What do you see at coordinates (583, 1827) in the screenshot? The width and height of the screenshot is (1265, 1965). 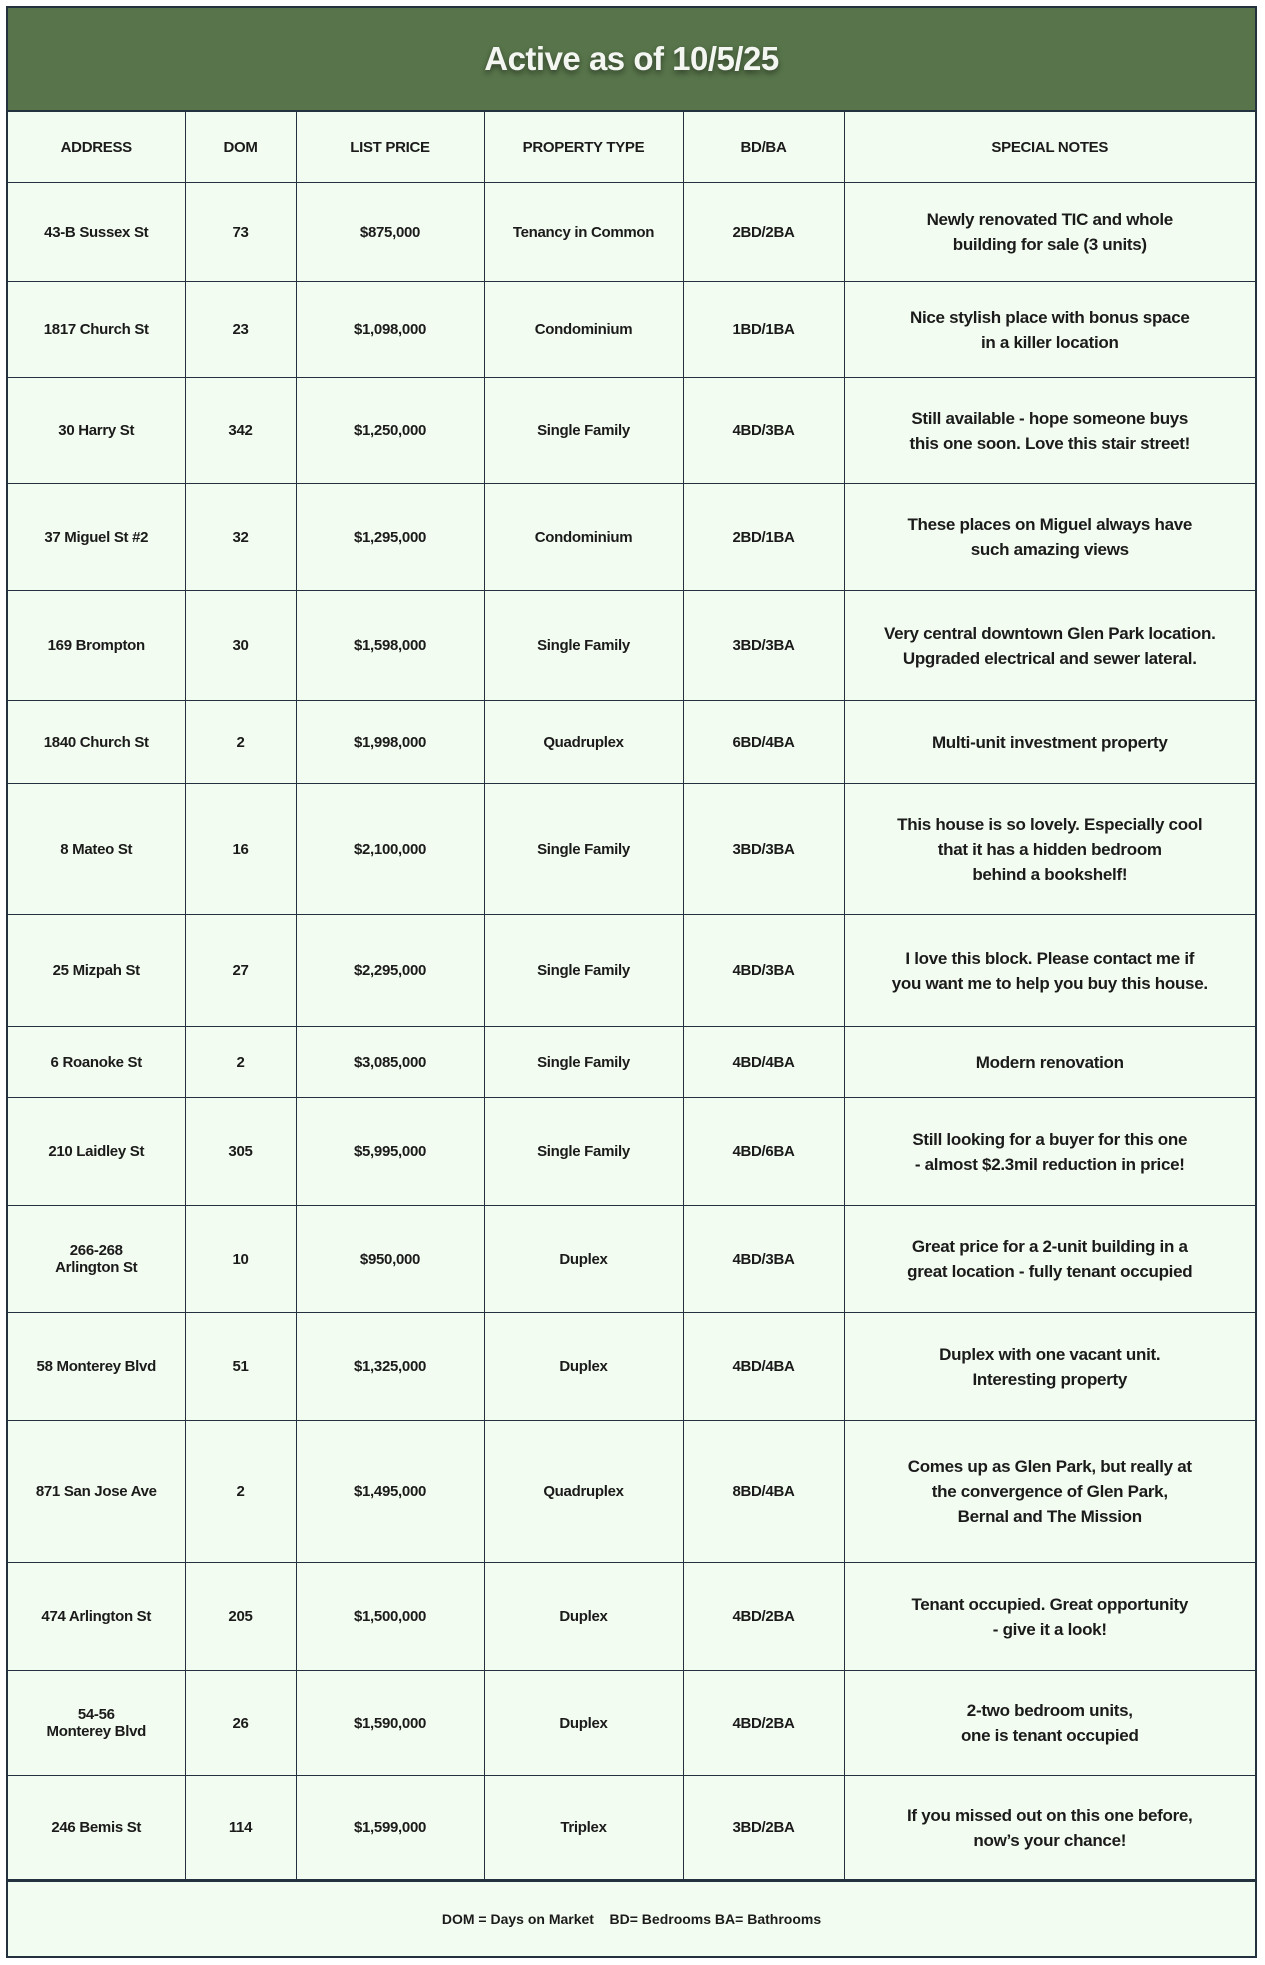 I see `property-type-cell: Triplex` at bounding box center [583, 1827].